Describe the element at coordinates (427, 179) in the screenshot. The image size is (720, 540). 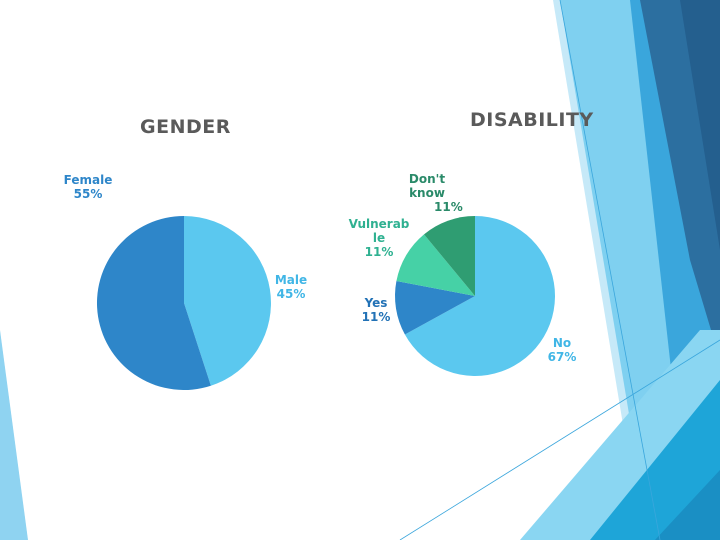
I see `dont-know-label-line1: Don't` at that location.